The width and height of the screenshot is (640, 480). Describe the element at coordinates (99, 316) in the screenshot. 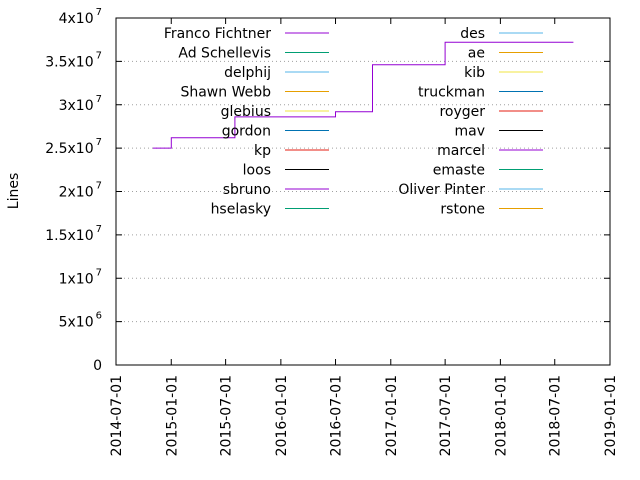

I see `y-tick-exponent: 6` at that location.